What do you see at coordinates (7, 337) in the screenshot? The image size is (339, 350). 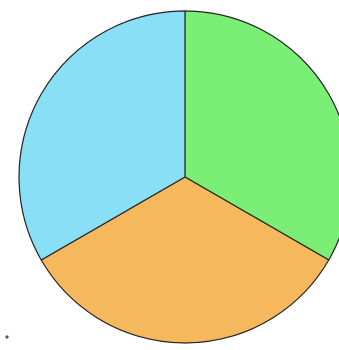 I see `stray-mark` at bounding box center [7, 337].